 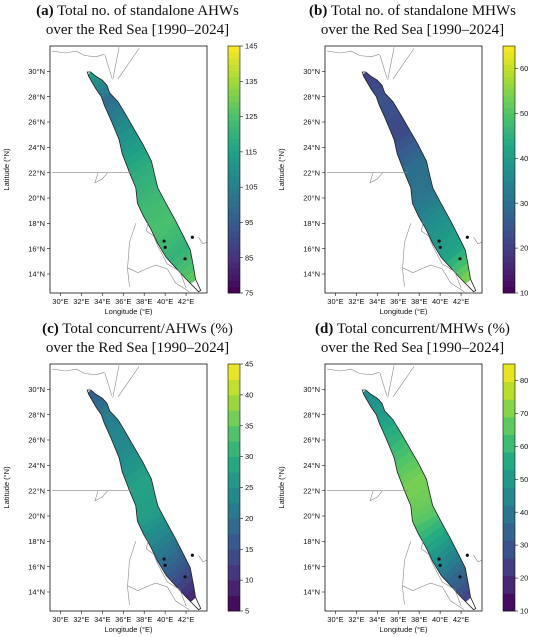 What do you see at coordinates (50, 329) in the screenshot?
I see `panel-letter: (c)` at bounding box center [50, 329].